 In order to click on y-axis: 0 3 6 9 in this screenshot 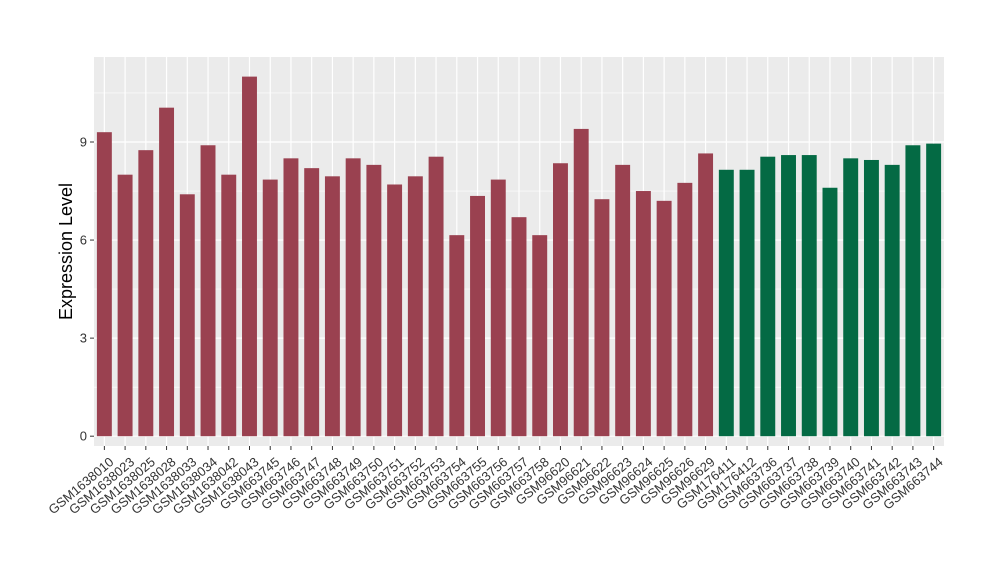, I will do `click(87, 289)`.